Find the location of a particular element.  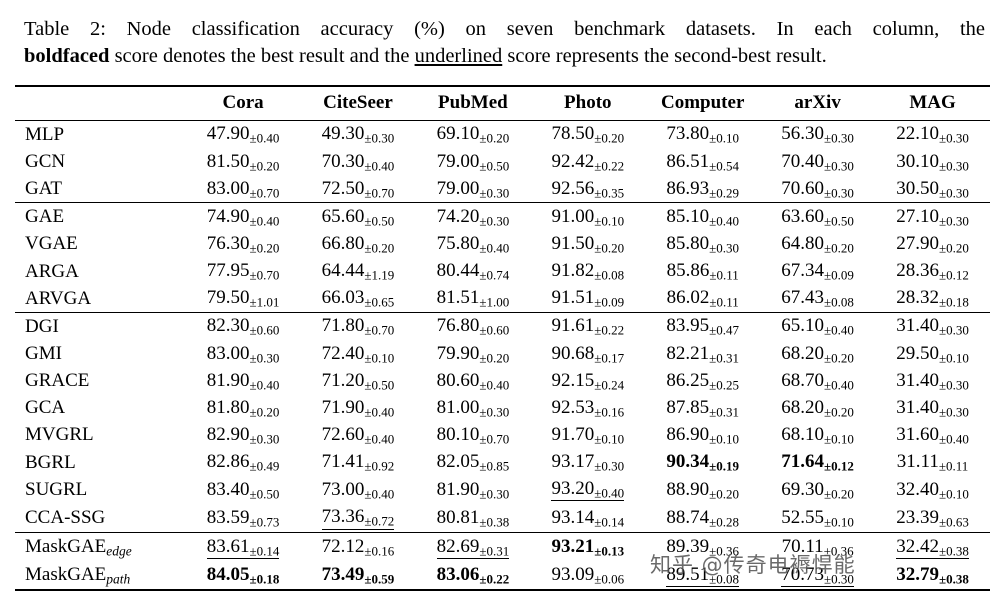

score-mean: 72.60 is located at coordinates (343, 434).